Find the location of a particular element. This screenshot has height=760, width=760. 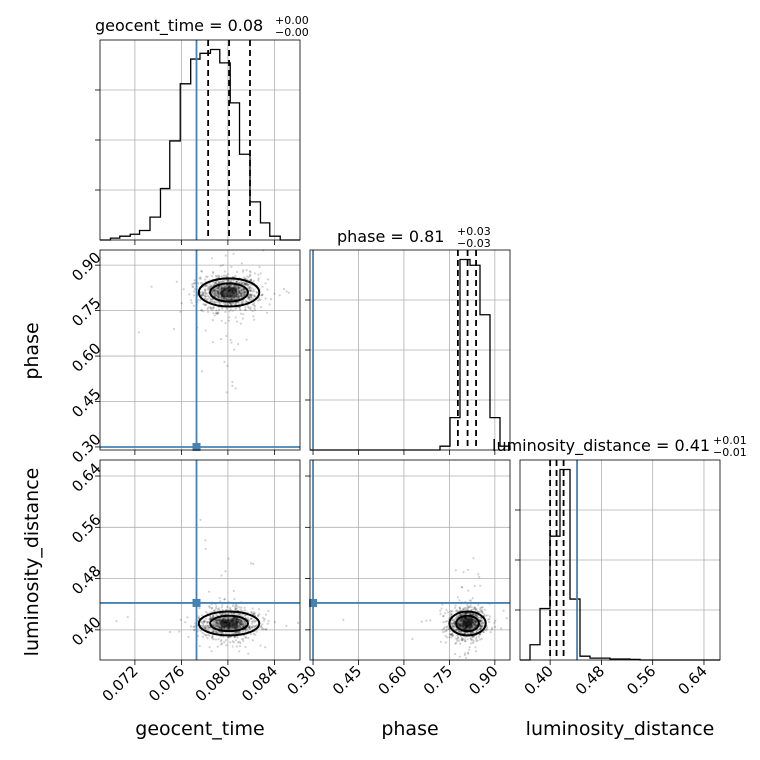

panel-phase-vs-geocent-time: 0.30 0.45 0.60 0.75 0.90 is located at coordinates (184, 357).